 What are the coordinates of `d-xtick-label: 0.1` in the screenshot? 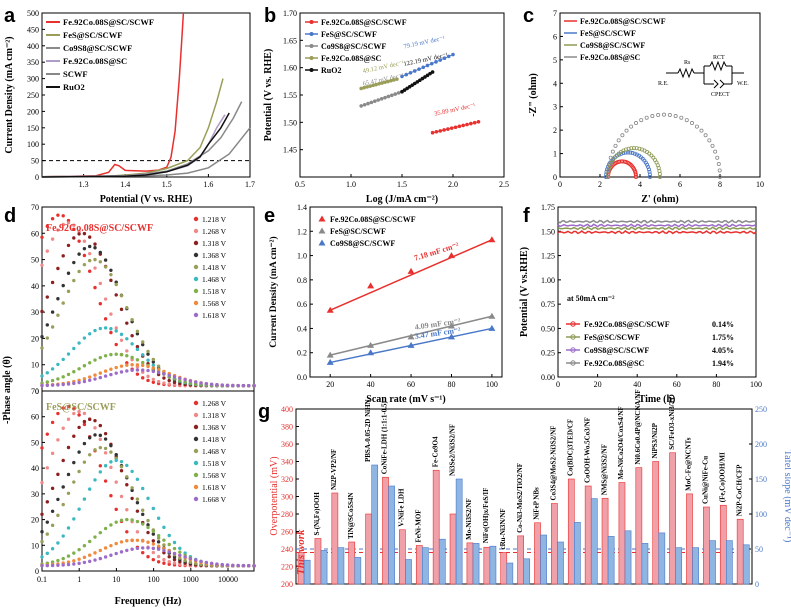 It's located at (42, 579).